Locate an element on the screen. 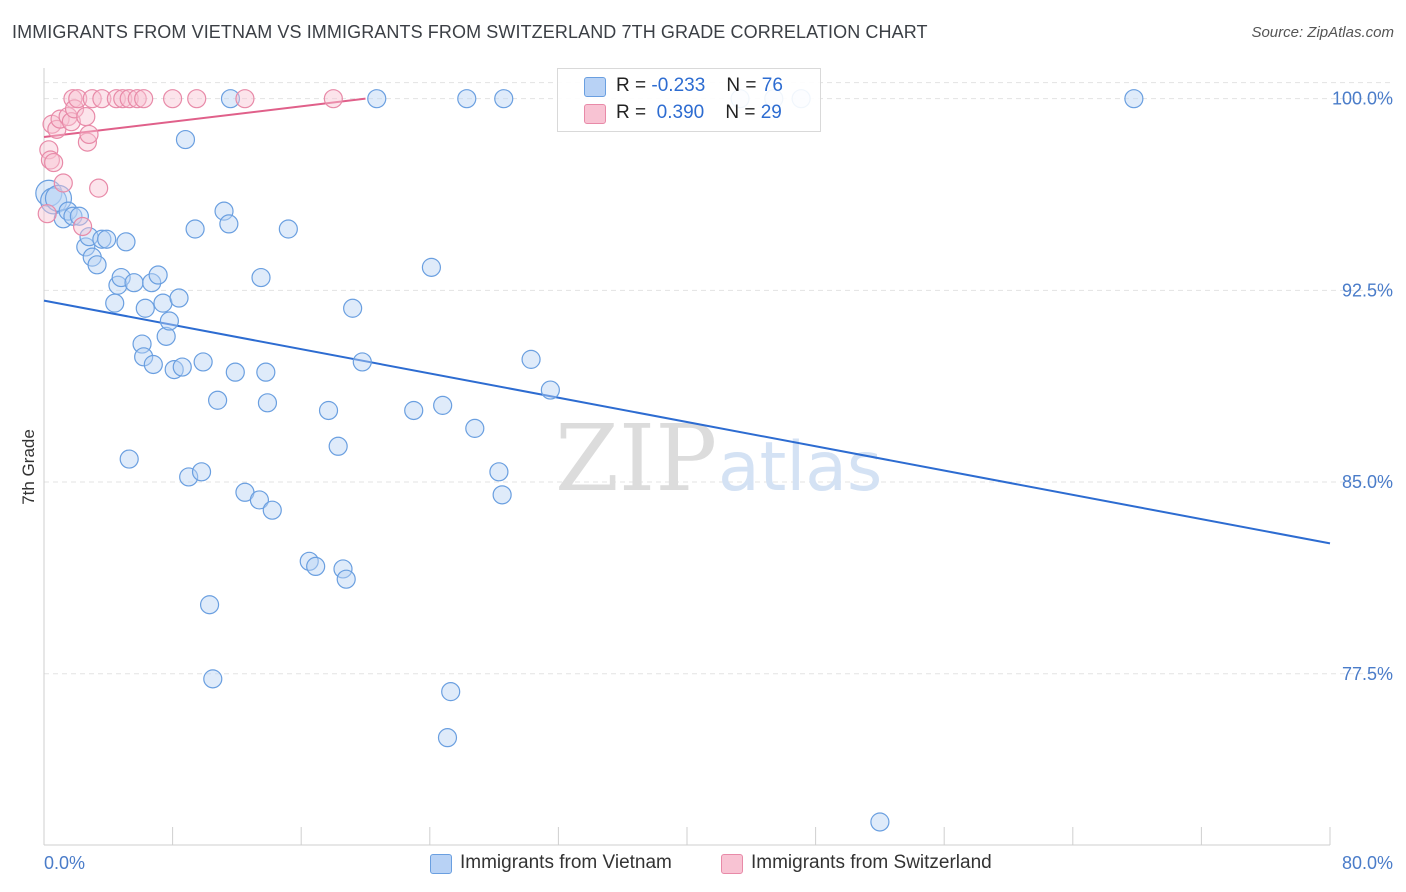 This screenshot has width=1406, height=892. y-axis-label: 7th Grade is located at coordinates (28, 467).